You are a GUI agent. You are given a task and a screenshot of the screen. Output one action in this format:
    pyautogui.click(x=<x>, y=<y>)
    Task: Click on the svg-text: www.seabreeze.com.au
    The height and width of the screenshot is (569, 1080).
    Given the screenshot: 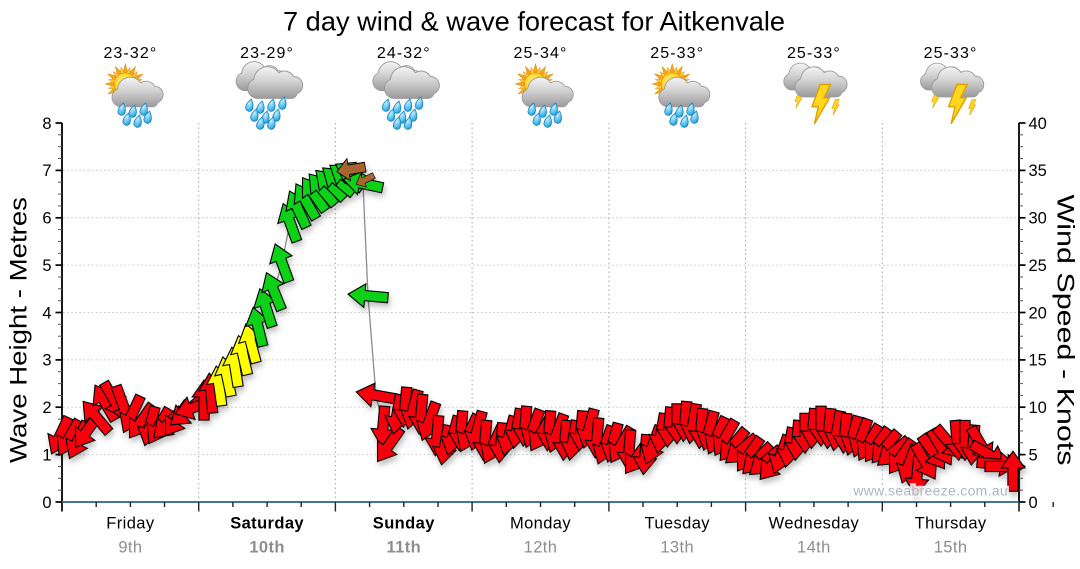 What is the action you would take?
    pyautogui.click(x=930, y=491)
    